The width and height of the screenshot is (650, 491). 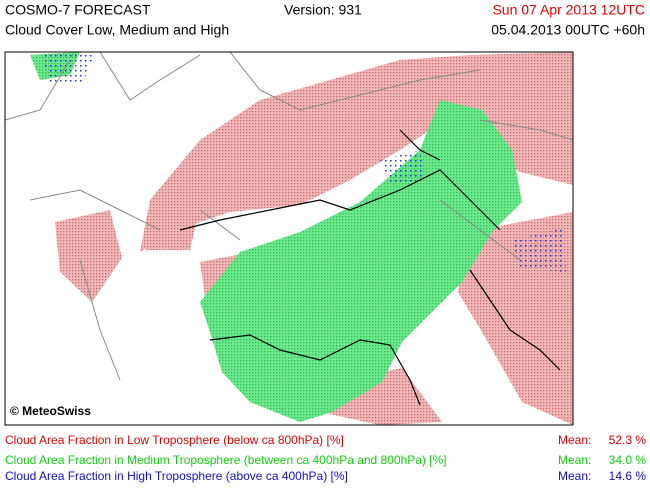 I want to click on title: COSMO-7 FORECAST, so click(x=78, y=10).